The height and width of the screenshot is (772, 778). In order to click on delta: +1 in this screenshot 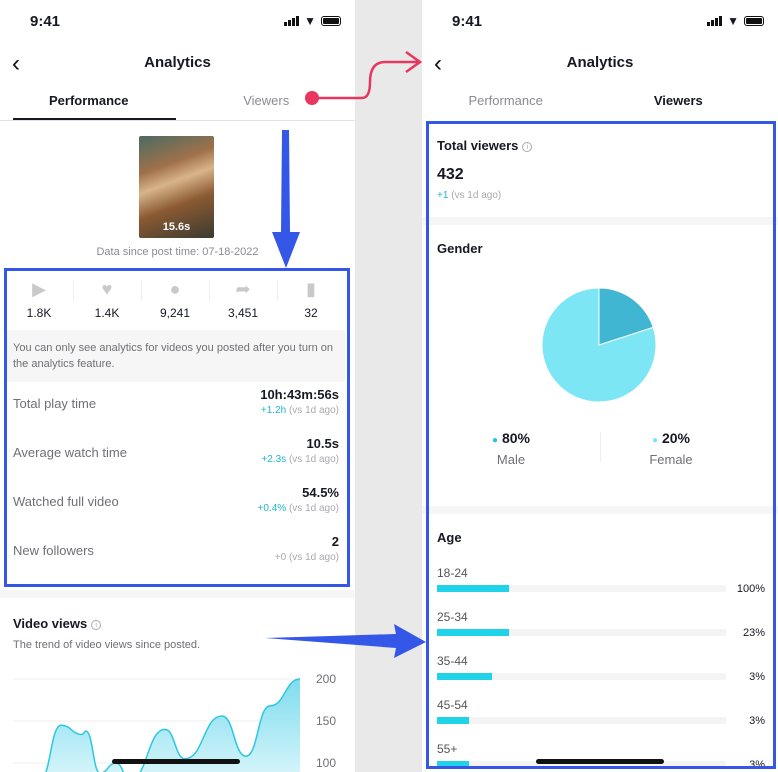, I will do `click(443, 195)`.